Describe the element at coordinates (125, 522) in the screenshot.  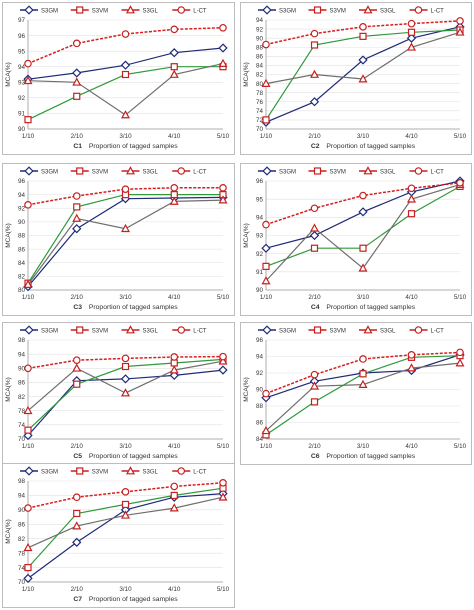
I see `series-s3gl` at that location.